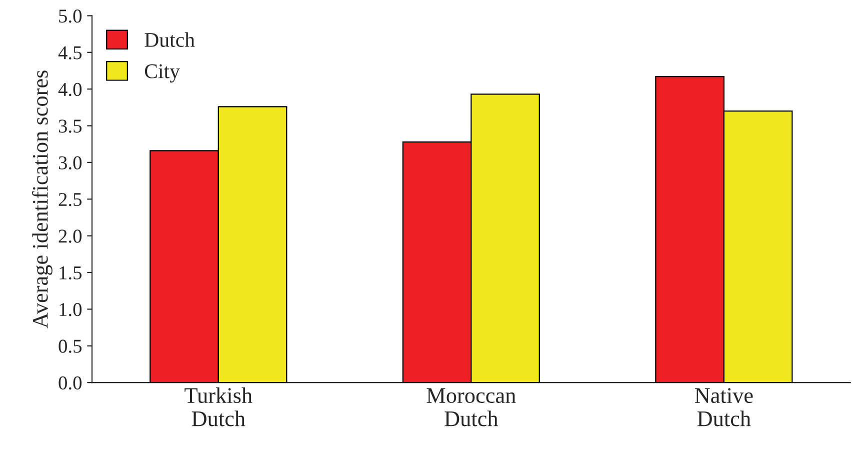  Describe the element at coordinates (42, 199) in the screenshot. I see `y-axis-title: Average identification scores` at that location.